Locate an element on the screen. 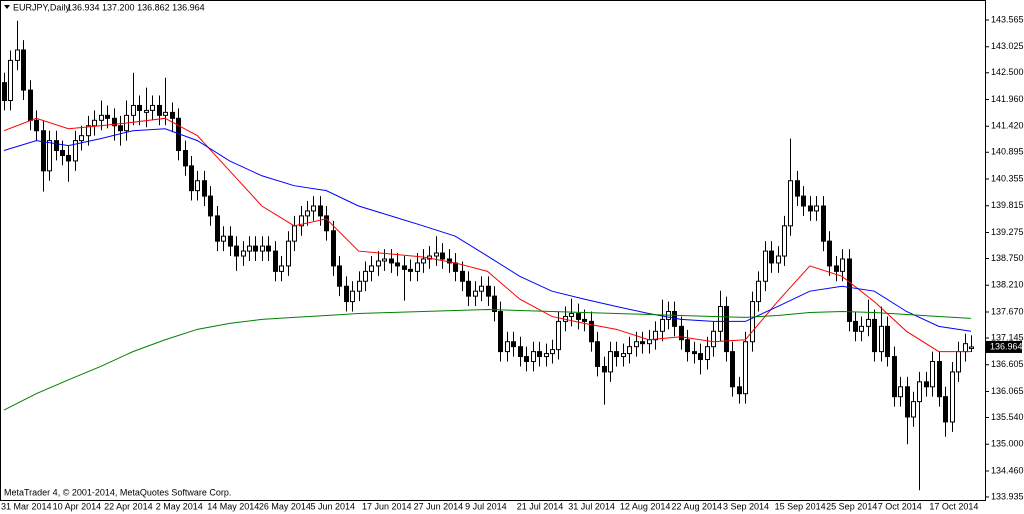 Image resolution: width=1024 pixels, height=514 pixels. y-tick-label: 143.025 is located at coordinates (1007, 46).